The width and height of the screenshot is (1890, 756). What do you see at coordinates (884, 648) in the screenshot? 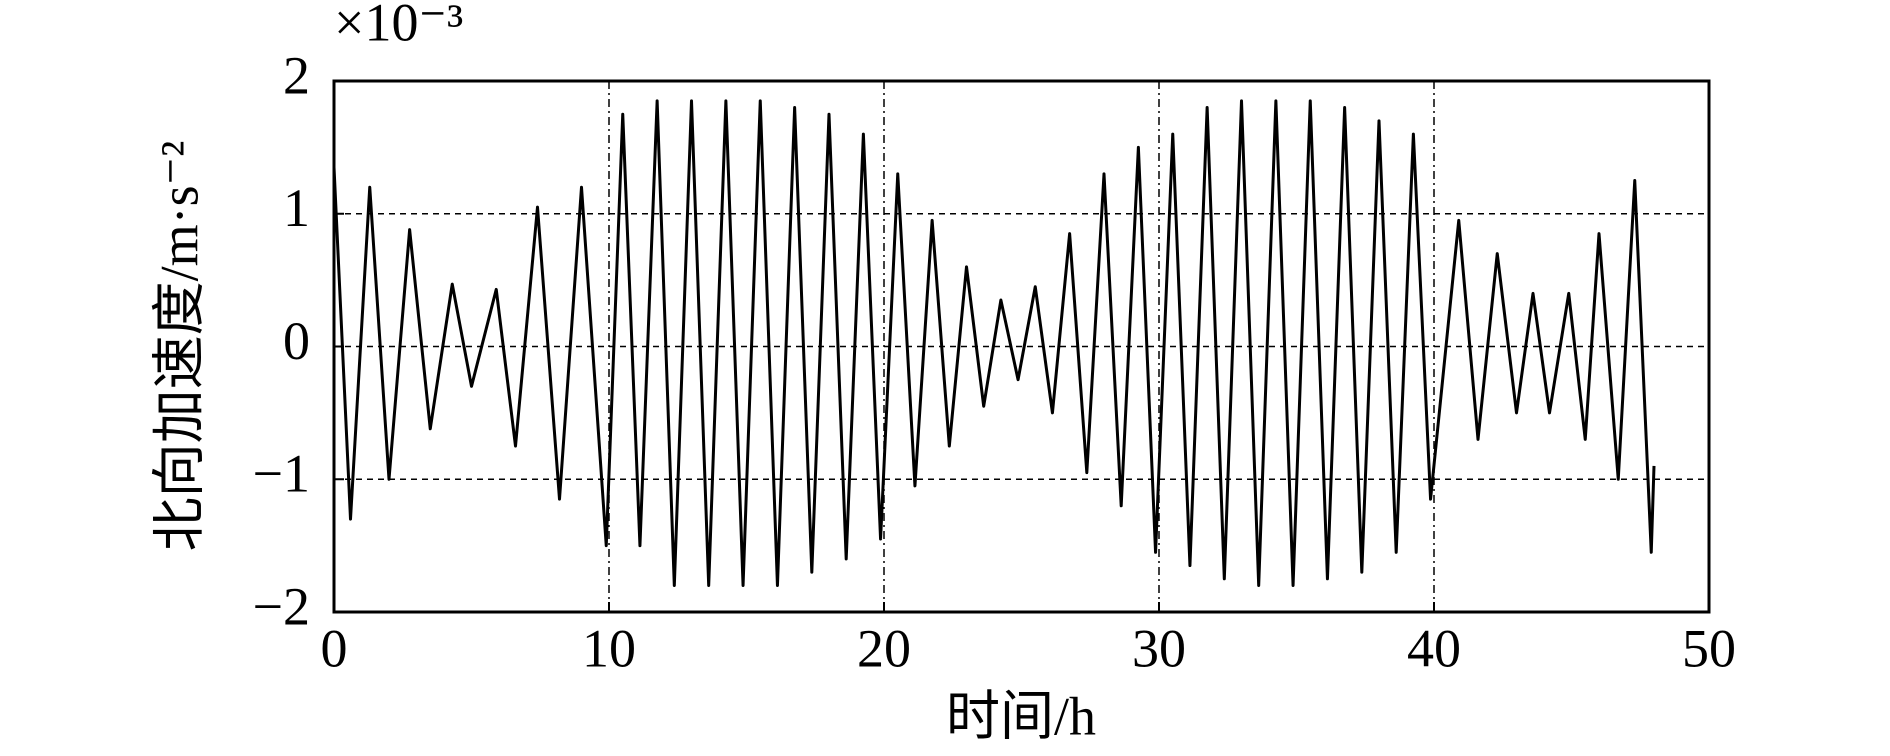
I see `x-tick-label: 20` at bounding box center [884, 648].